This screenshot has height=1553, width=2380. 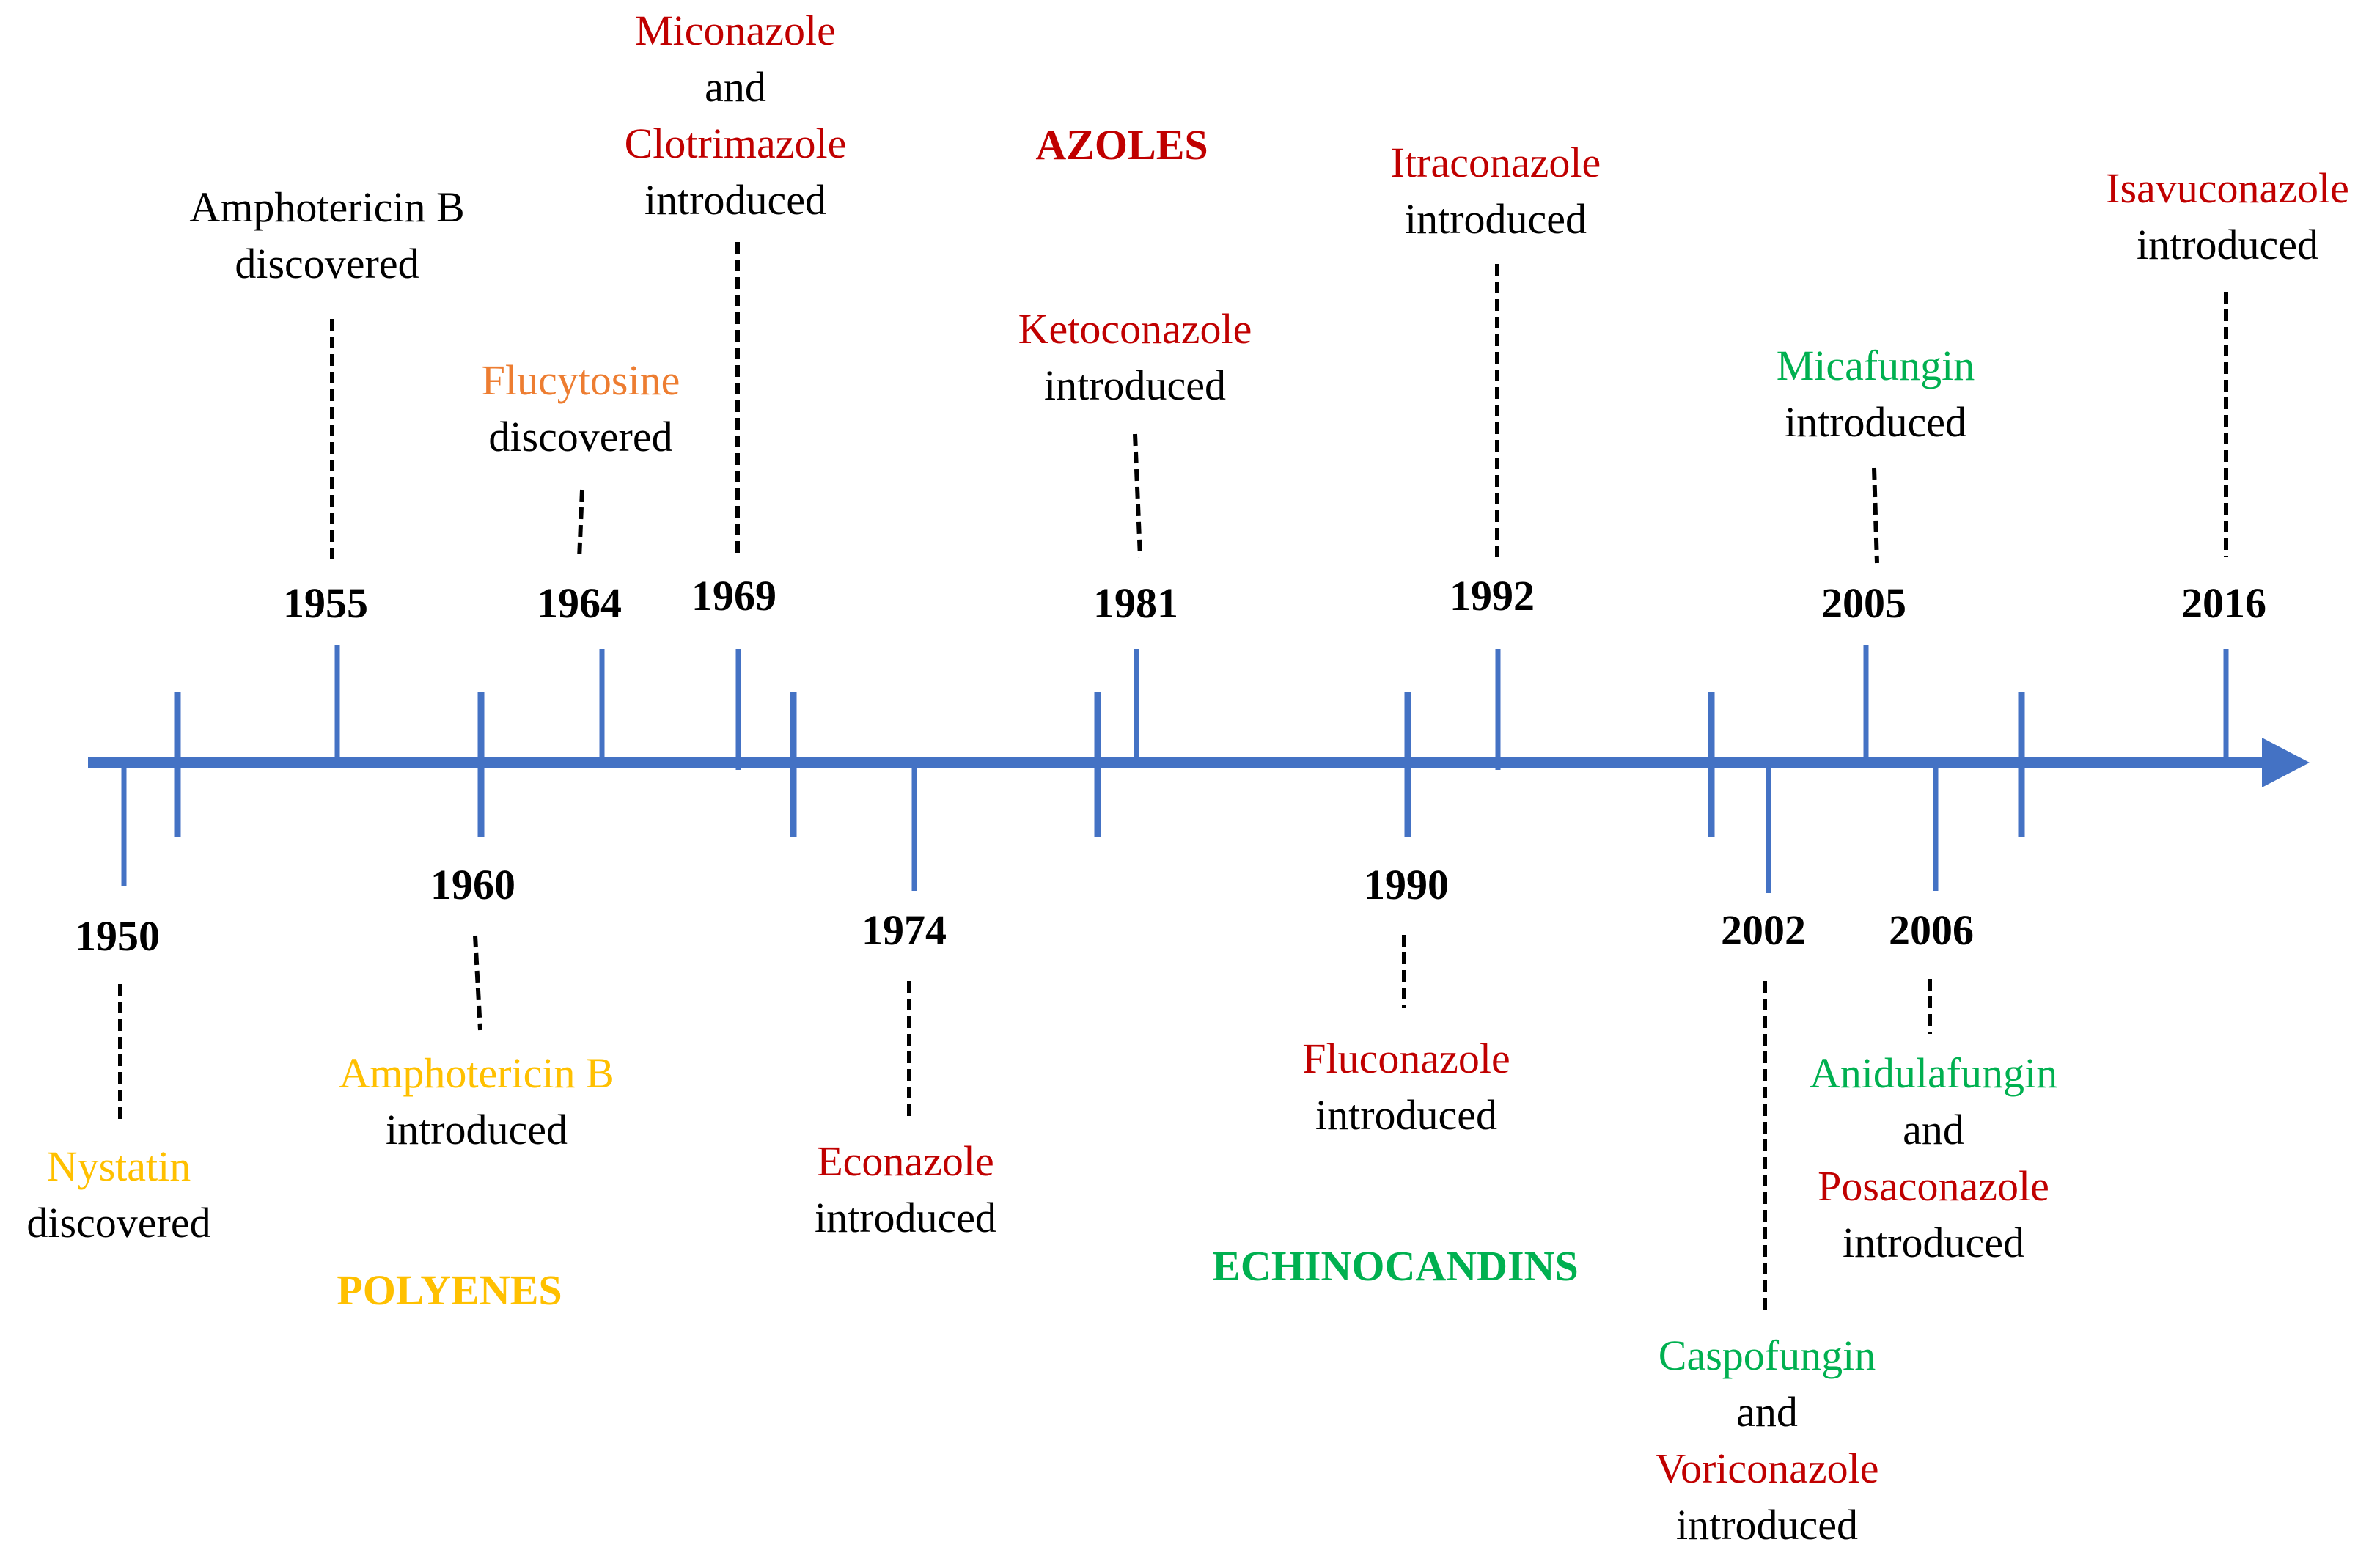 I want to click on event-label-1969: Miconazole and Clotrimazole introduced, so click(x=736, y=115).